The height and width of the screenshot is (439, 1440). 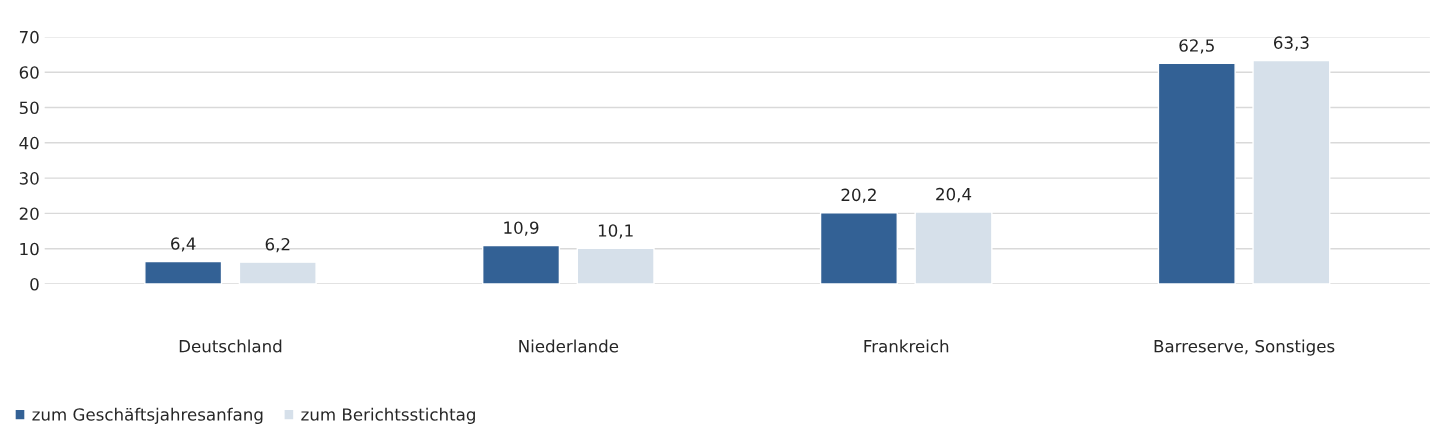 What do you see at coordinates (954, 195) in the screenshot?
I see `data-label: 20,4` at bounding box center [954, 195].